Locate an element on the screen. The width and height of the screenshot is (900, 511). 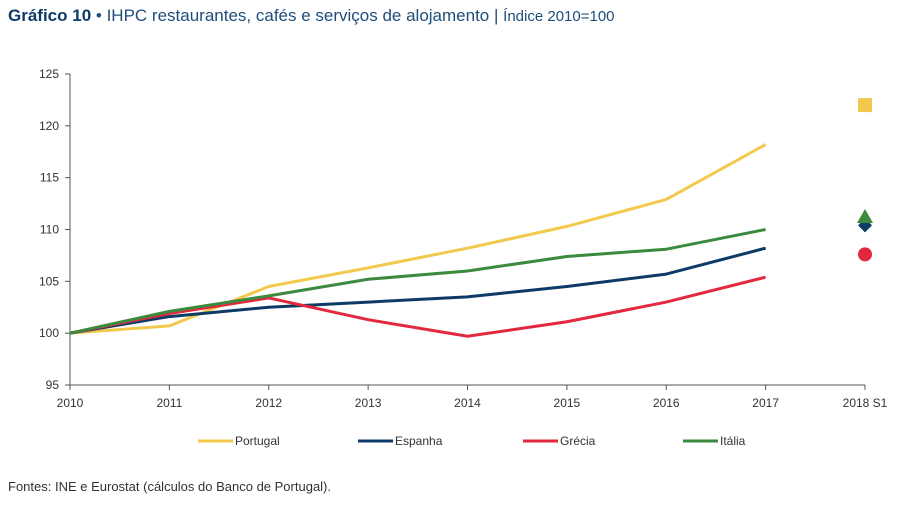
x-tick-label: 2016 is located at coordinates (666, 403).